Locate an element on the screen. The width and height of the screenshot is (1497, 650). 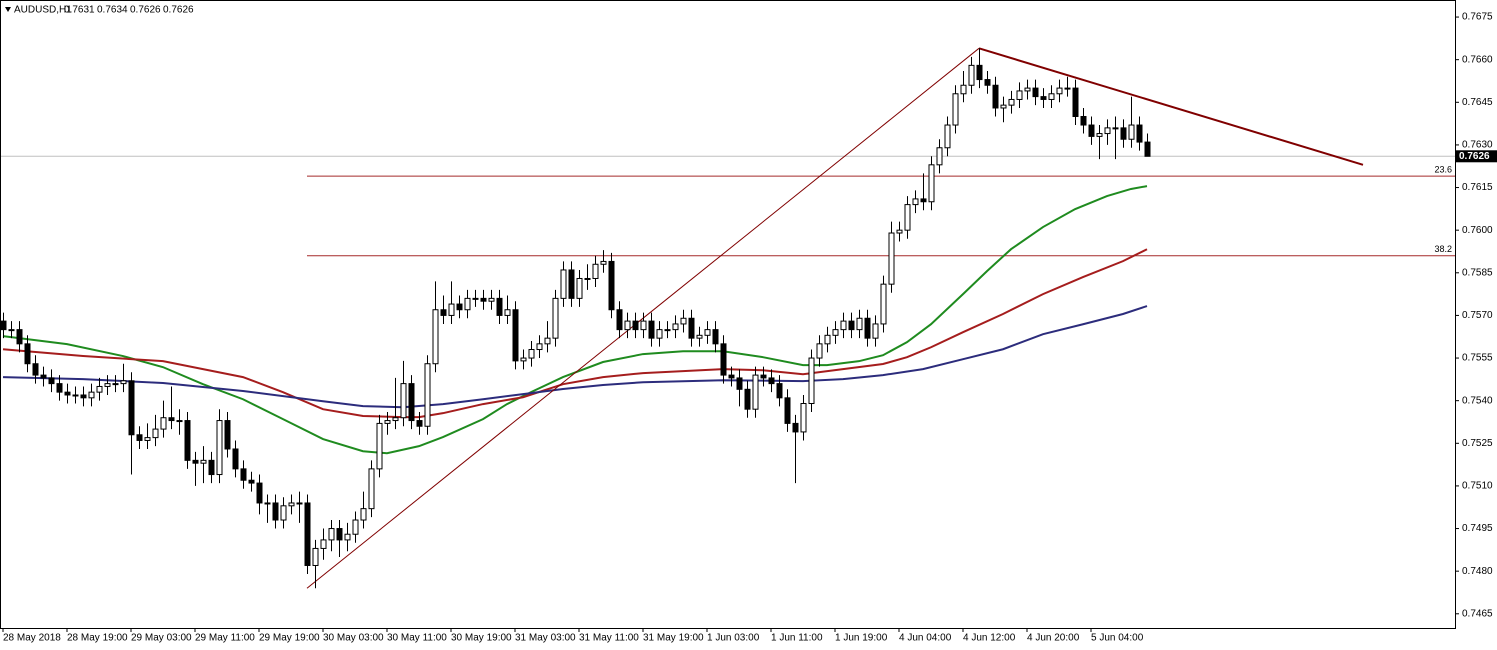
price-label-box is located at coordinates (1476, 156).